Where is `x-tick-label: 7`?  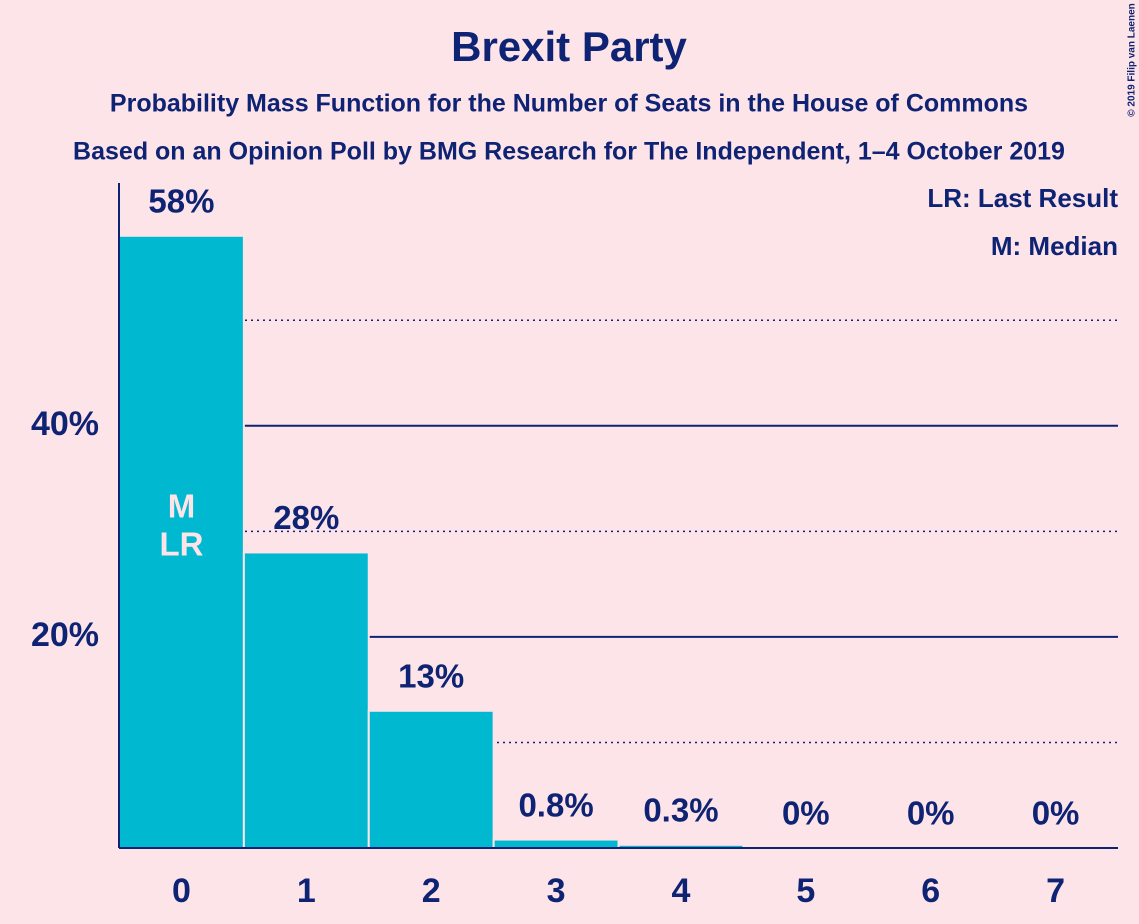 x-tick-label: 7 is located at coordinates (1055, 891).